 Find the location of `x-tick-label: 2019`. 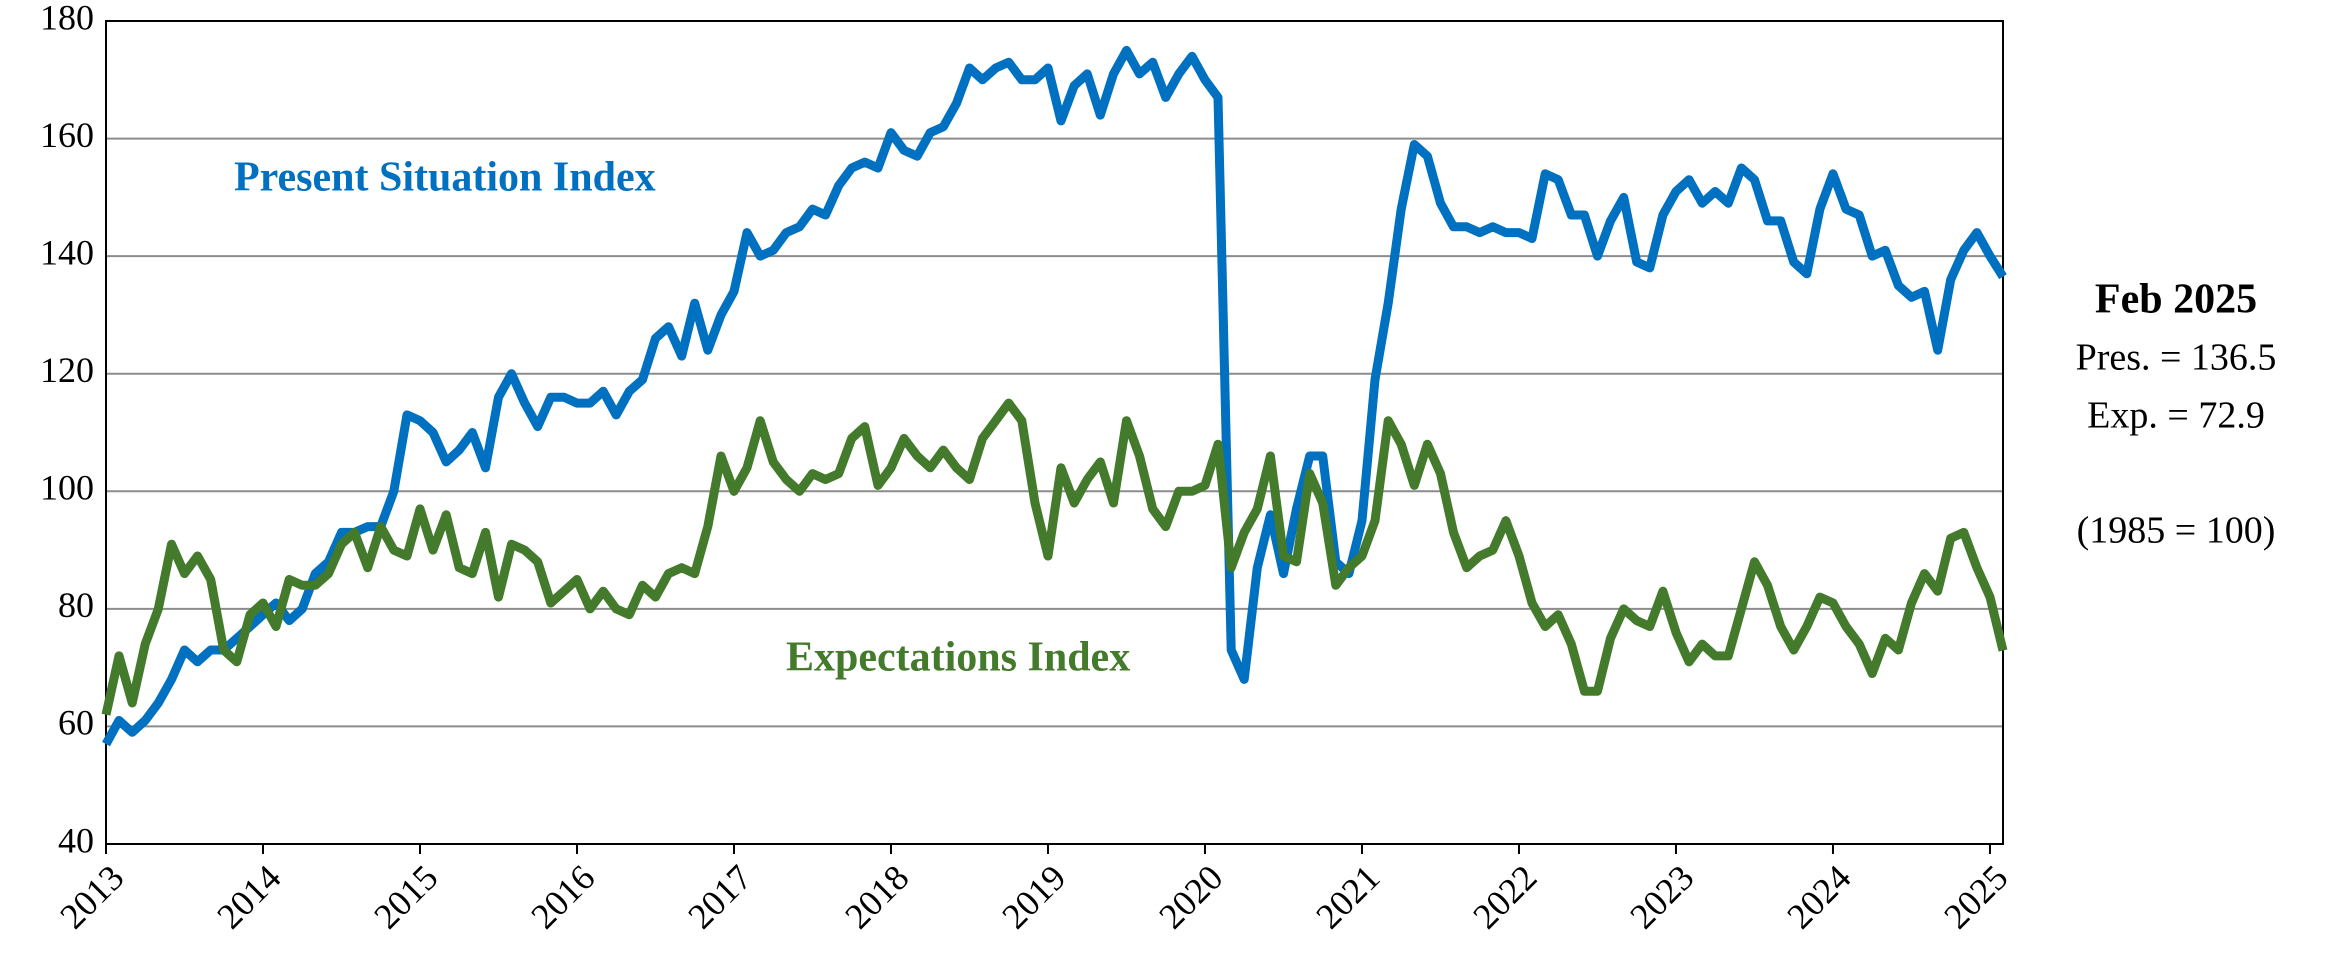

x-tick-label: 2019 is located at coordinates (1033, 896).